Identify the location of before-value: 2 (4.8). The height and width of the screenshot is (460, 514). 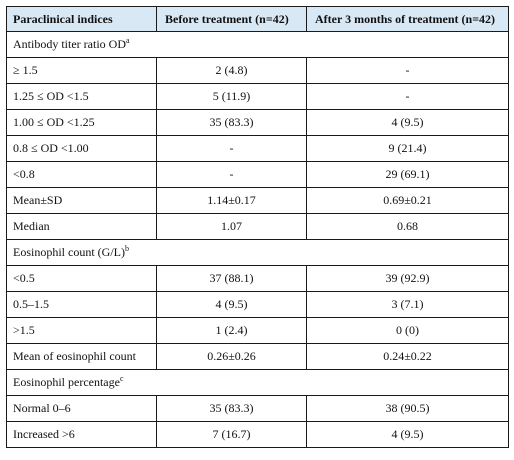
(231, 70).